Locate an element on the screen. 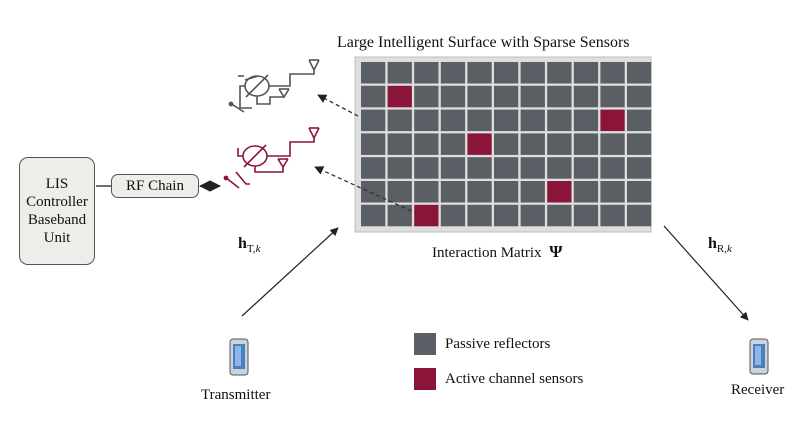  legend-swatch-active is located at coordinates (425, 379).